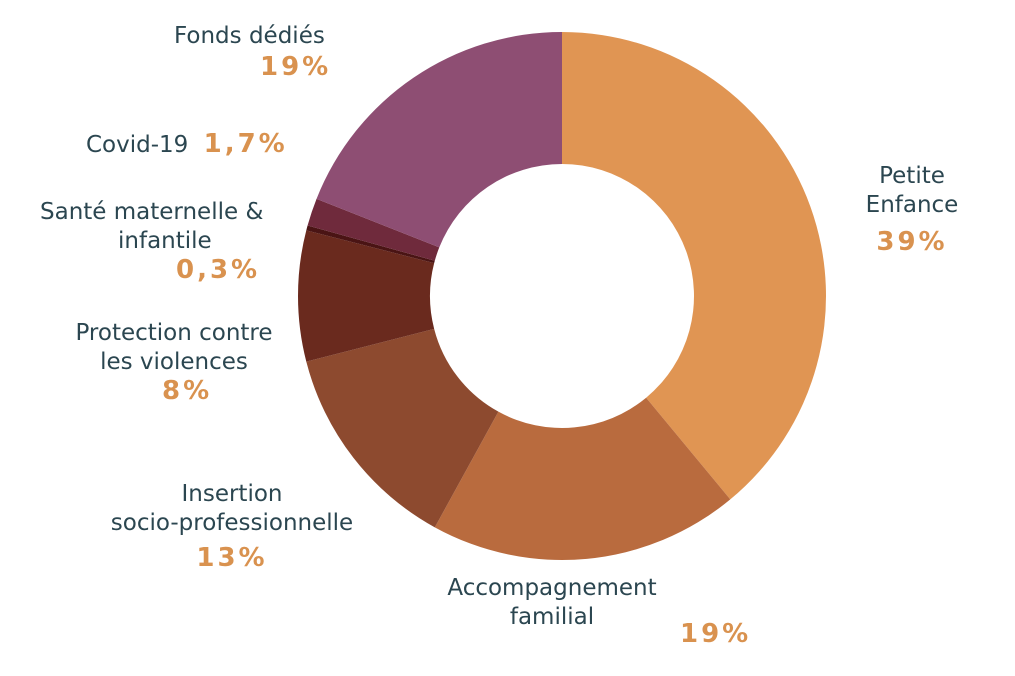 This screenshot has height=676, width=1015. What do you see at coordinates (912, 176) in the screenshot?
I see `slice-label: Petite` at bounding box center [912, 176].